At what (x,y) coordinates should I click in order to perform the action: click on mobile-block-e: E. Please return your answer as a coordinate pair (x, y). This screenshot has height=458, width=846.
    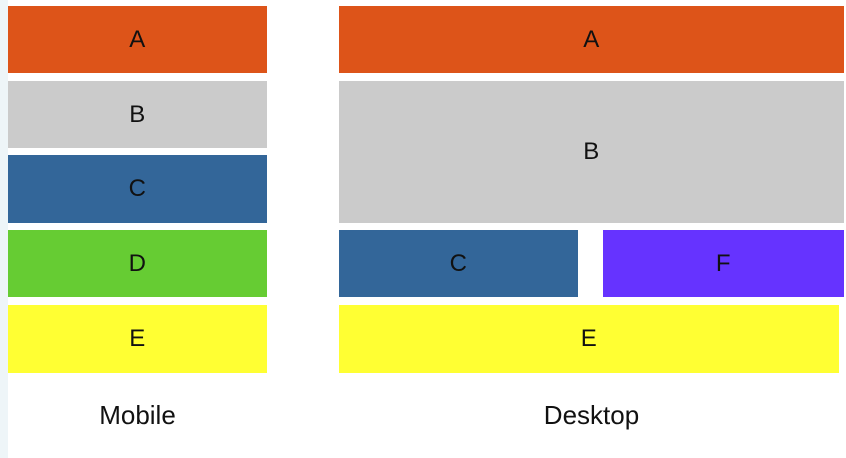
    Looking at the image, I should click on (137, 339).